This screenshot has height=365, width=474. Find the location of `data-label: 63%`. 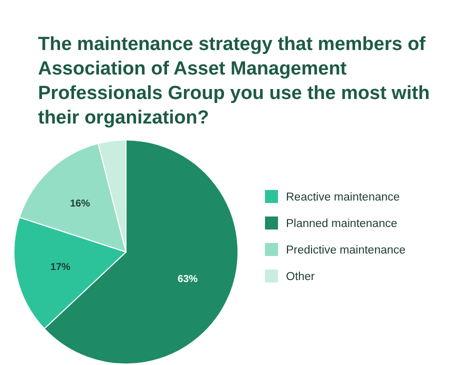

data-label: 63% is located at coordinates (188, 280).